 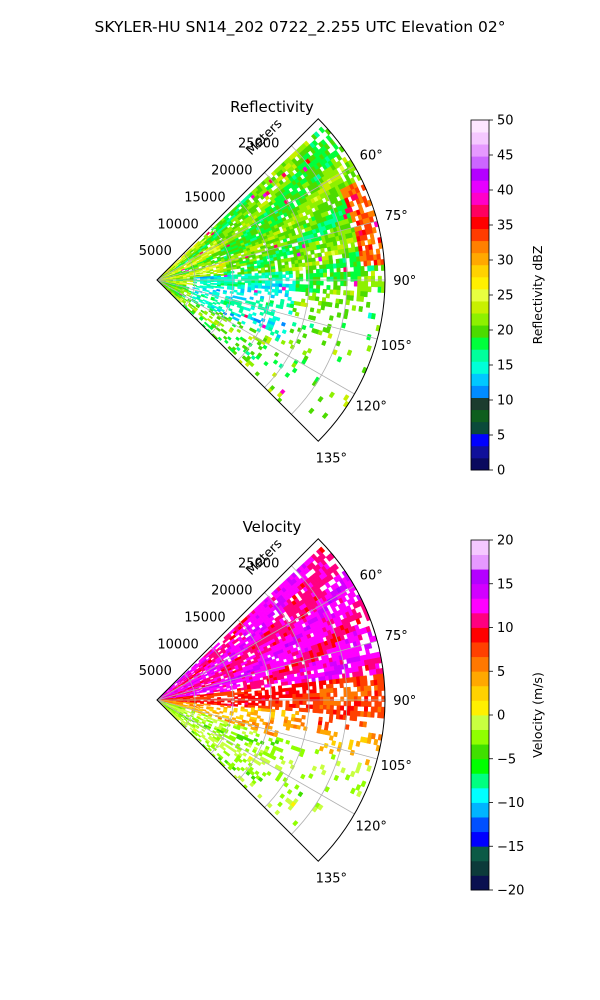 I want to click on range-tick-label: 15000, so click(x=204, y=197).